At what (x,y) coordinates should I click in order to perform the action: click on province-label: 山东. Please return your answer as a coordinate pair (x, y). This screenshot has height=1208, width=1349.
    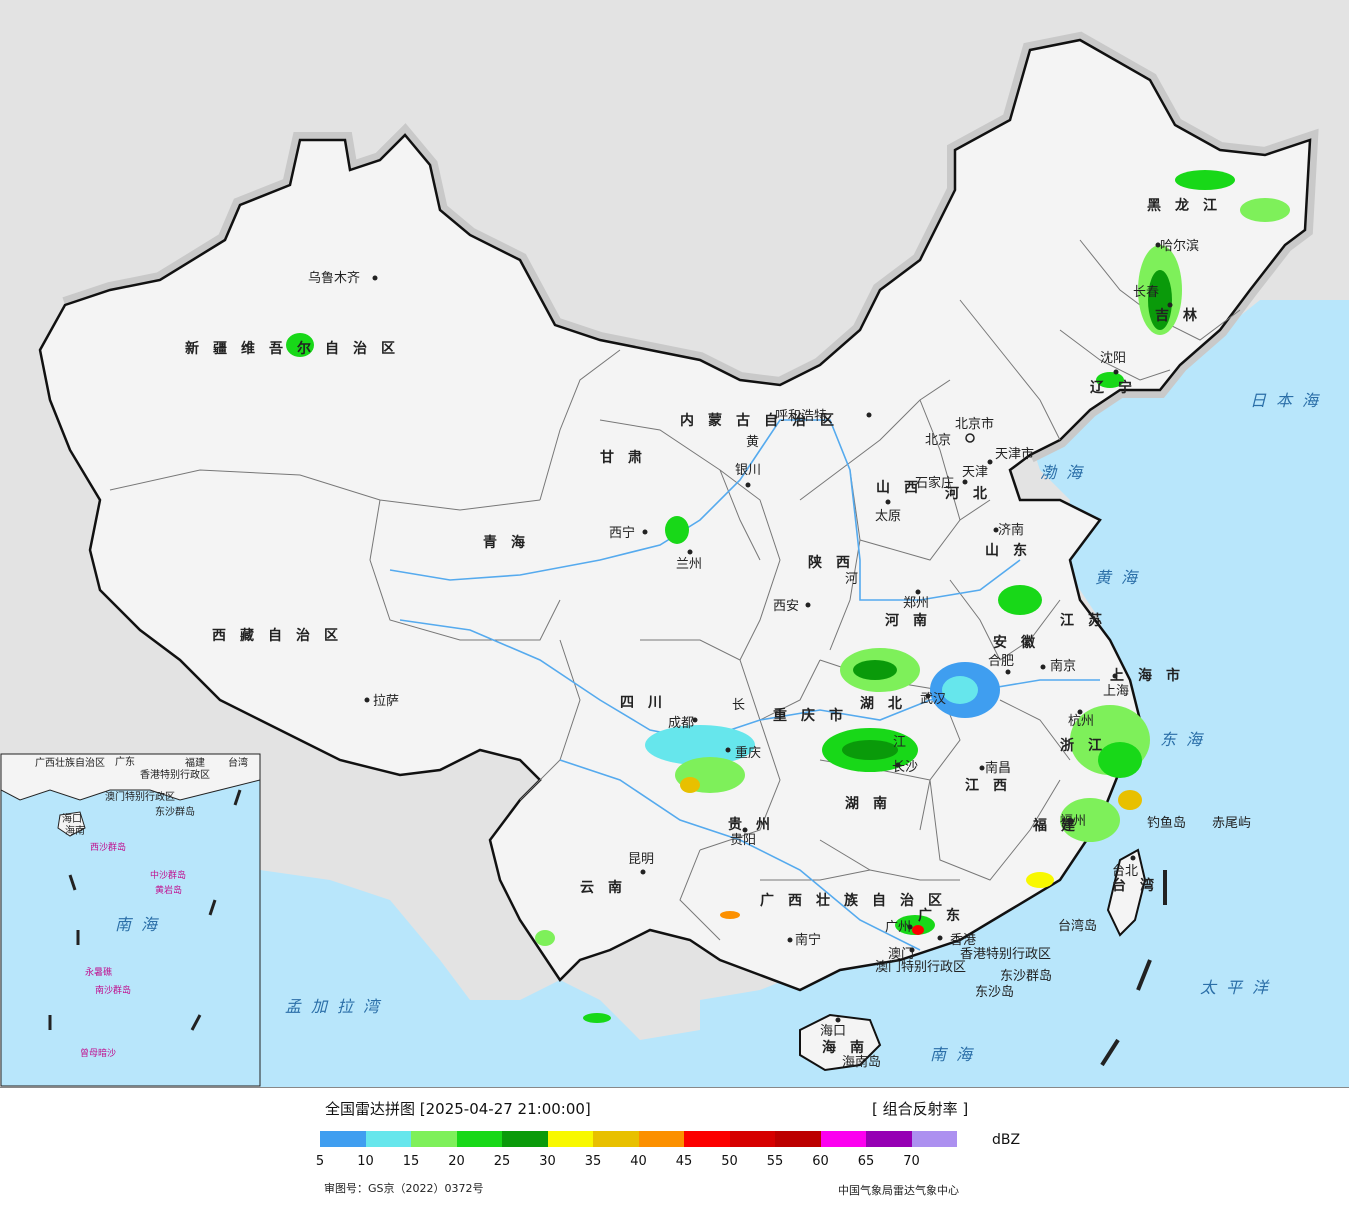
    Looking at the image, I should click on (1013, 550).